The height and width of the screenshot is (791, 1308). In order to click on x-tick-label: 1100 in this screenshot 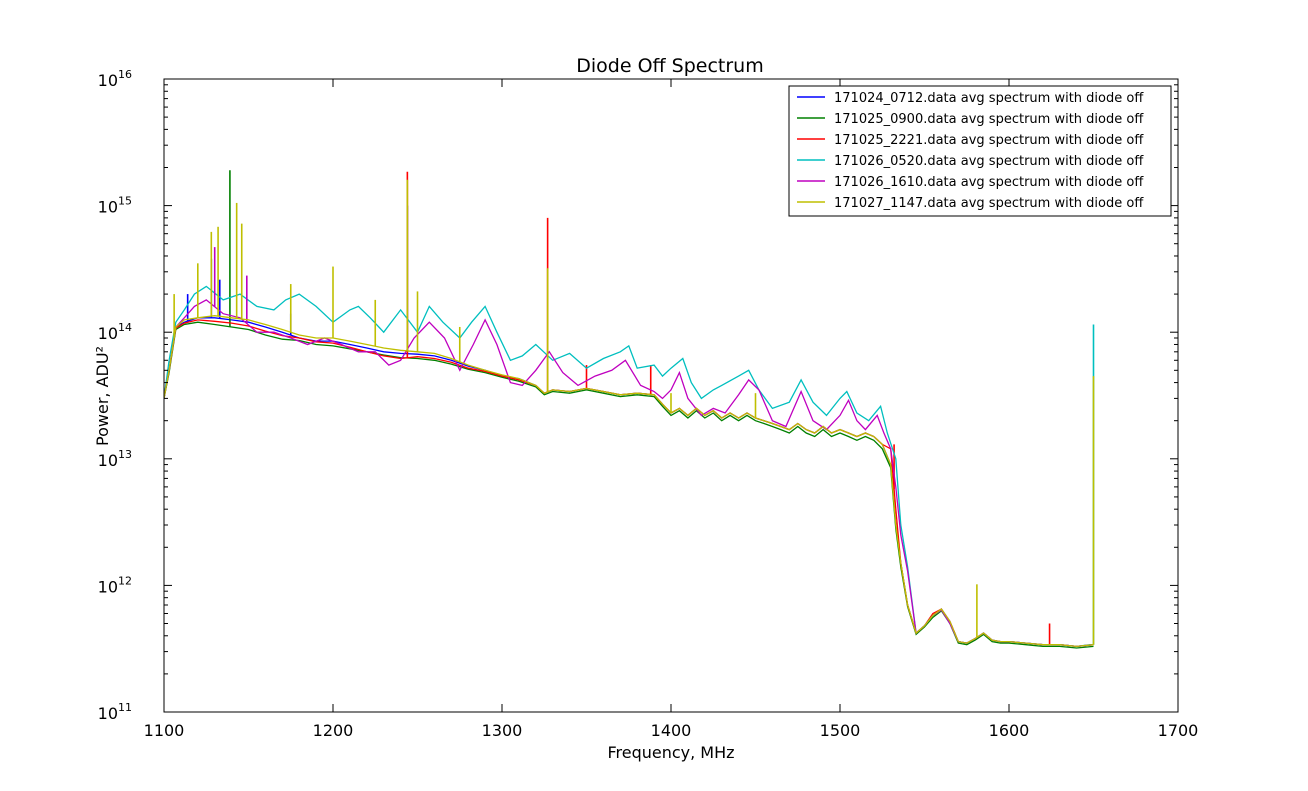, I will do `click(164, 730)`.